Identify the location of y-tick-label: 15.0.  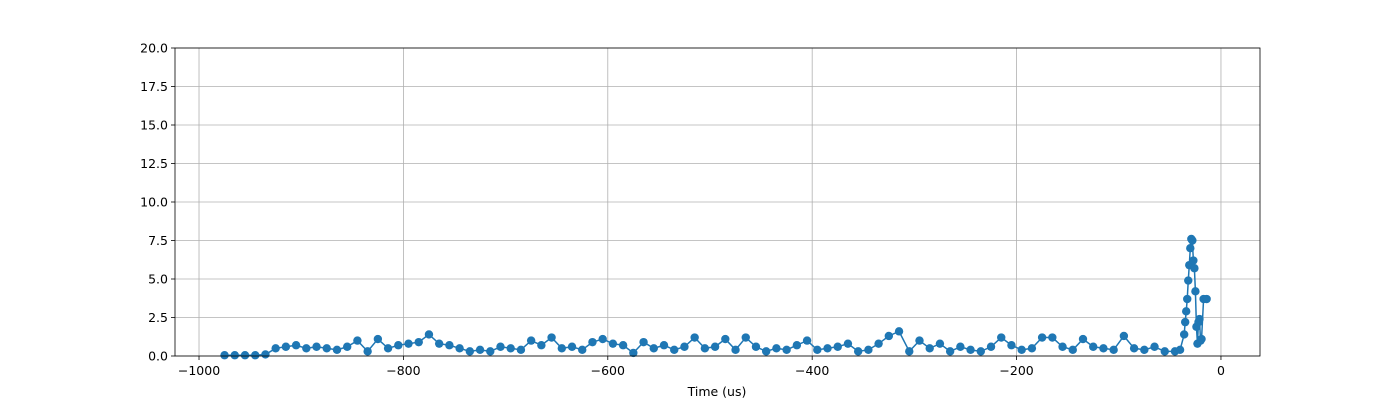
(154, 125).